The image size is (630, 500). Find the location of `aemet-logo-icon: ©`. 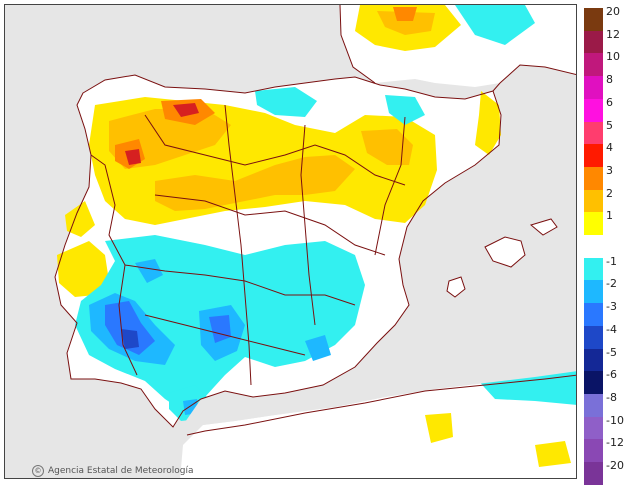

aemet-logo-icon: © is located at coordinates (38, 471).